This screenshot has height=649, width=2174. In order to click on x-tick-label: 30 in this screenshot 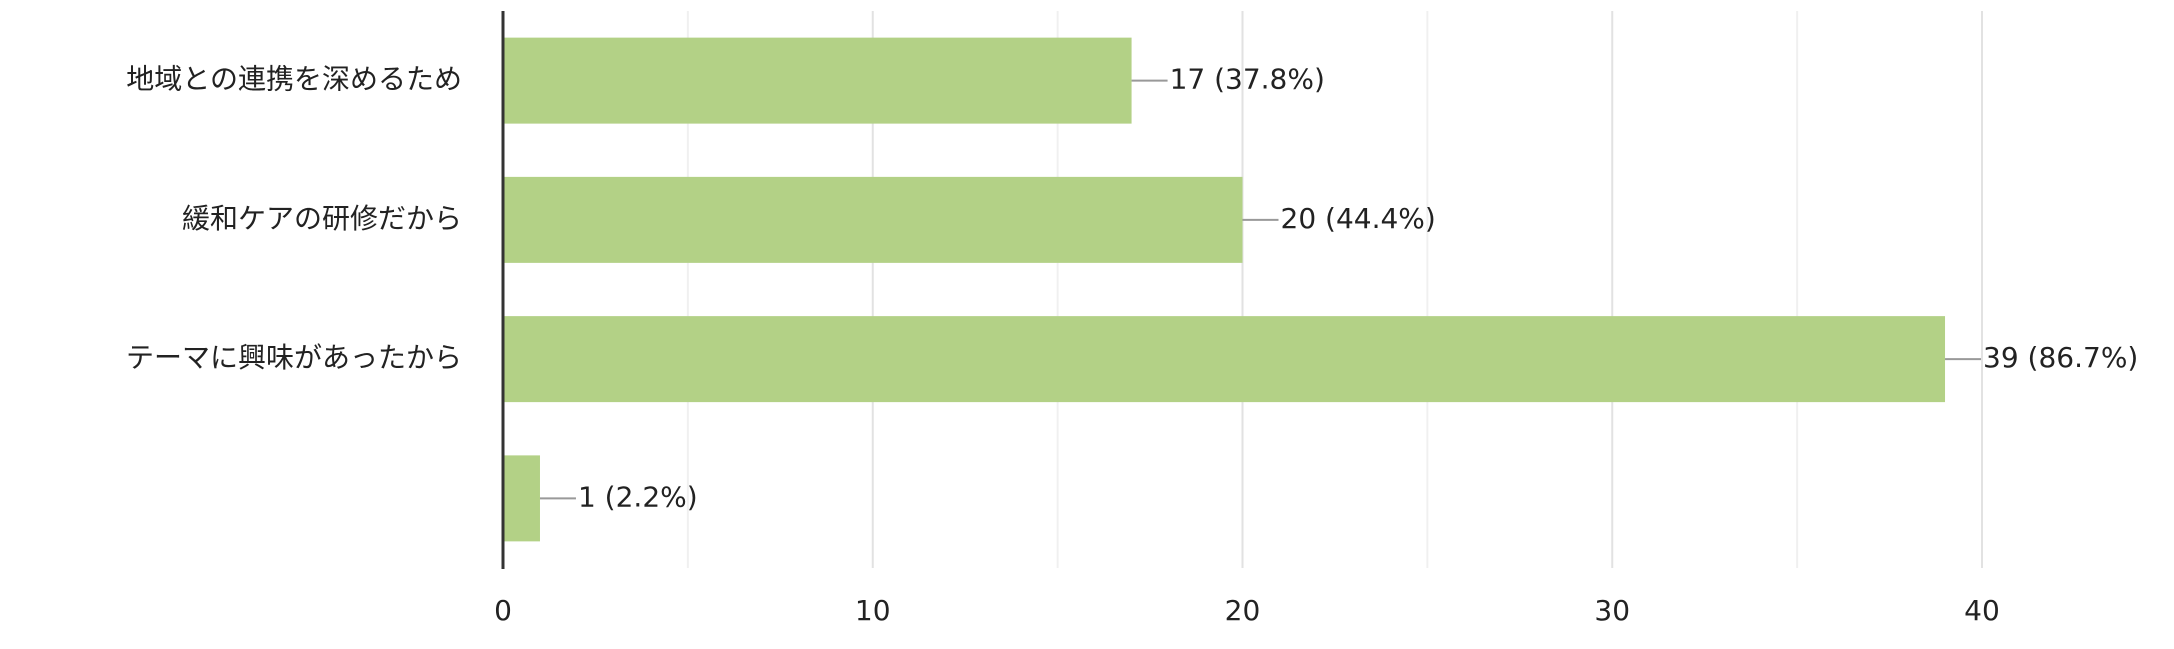, I will do `click(1612, 610)`.